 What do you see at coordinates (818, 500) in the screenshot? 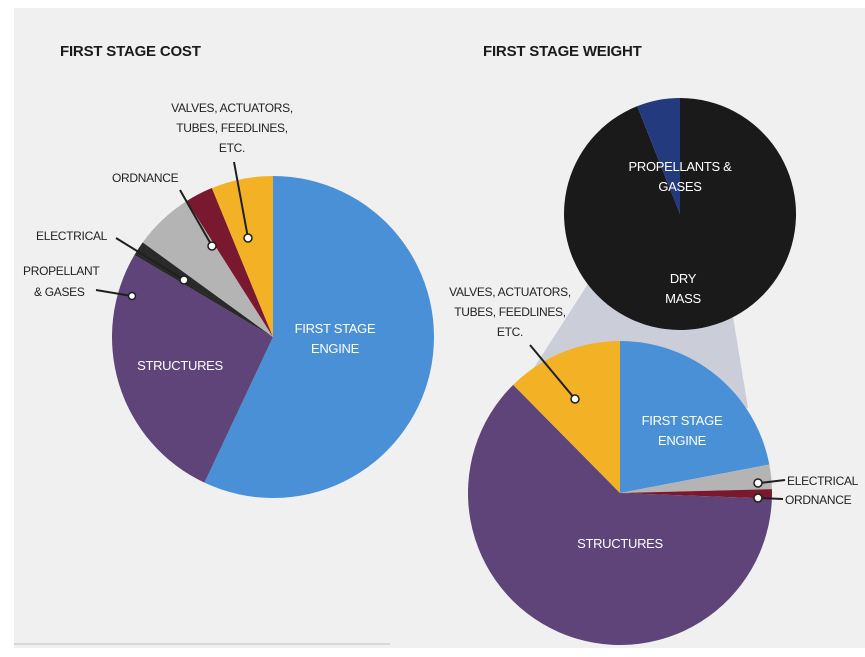
I see `weight-ordnance-label: ORDNANCE` at bounding box center [818, 500].